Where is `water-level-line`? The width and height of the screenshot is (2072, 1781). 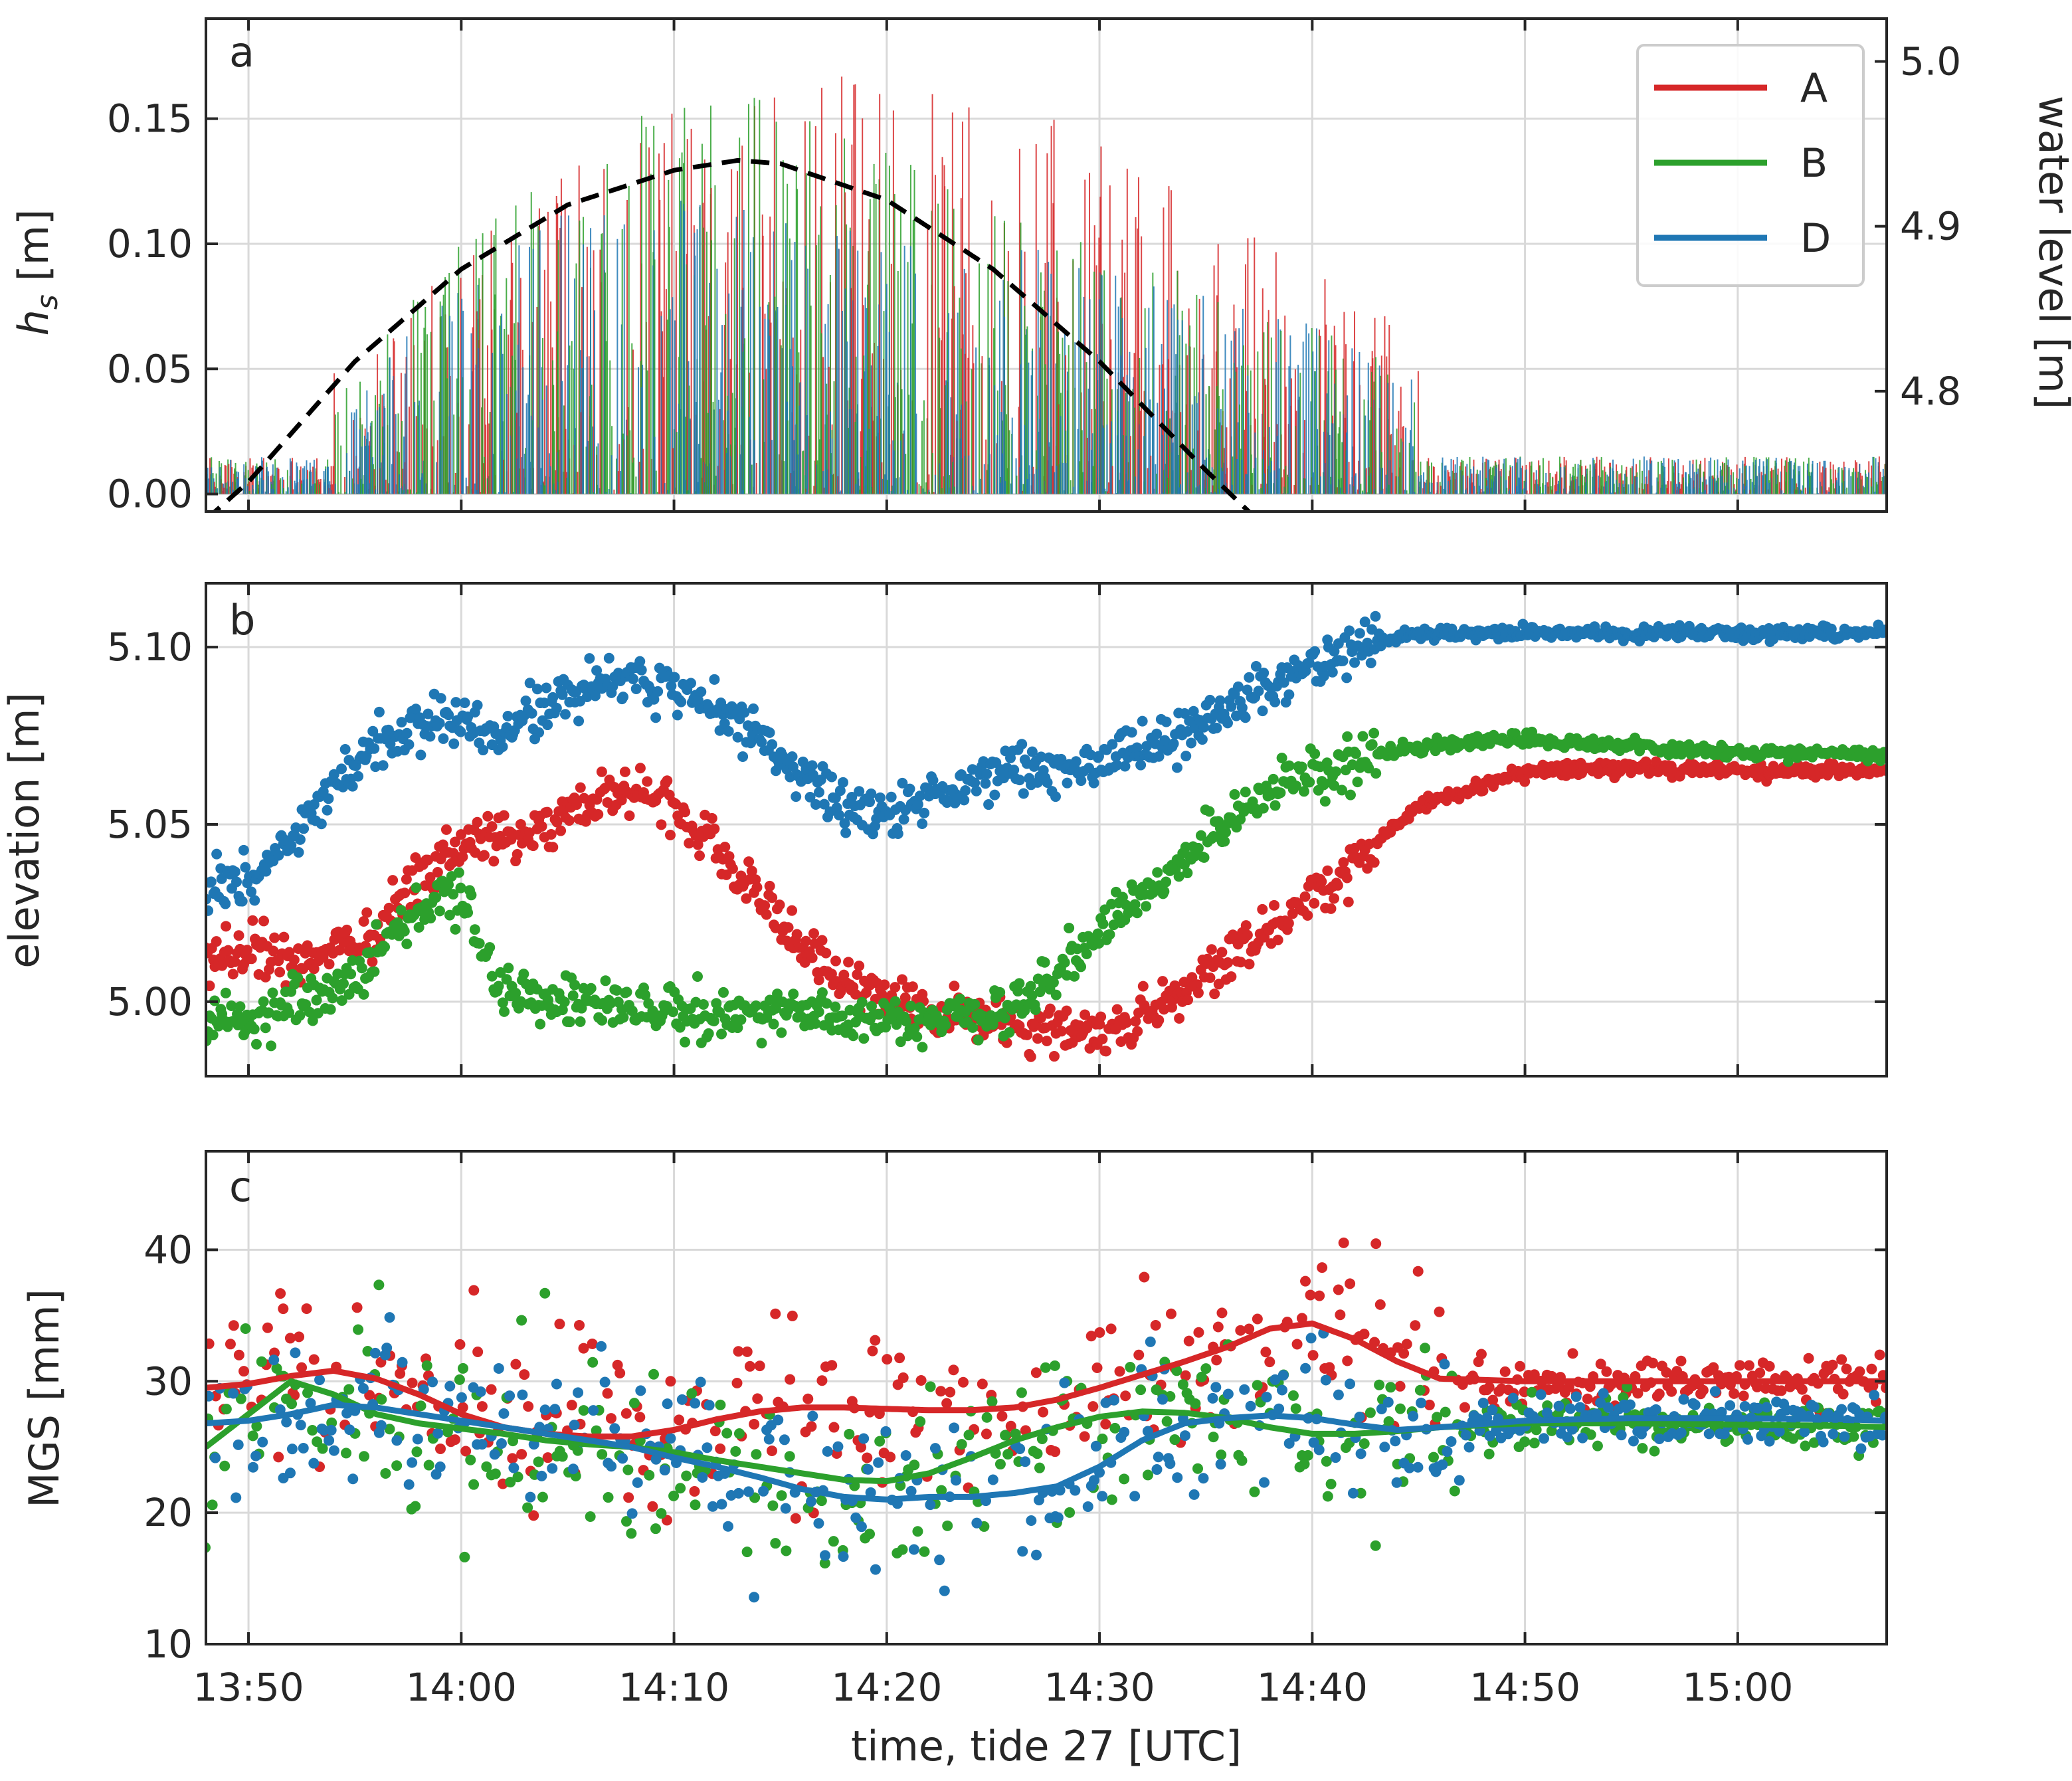
water-level-line is located at coordinates (731, 334).